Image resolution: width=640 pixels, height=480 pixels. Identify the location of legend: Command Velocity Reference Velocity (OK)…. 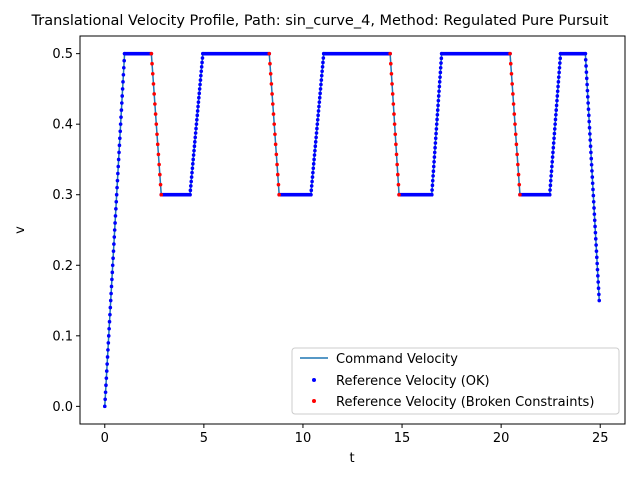
(455, 381).